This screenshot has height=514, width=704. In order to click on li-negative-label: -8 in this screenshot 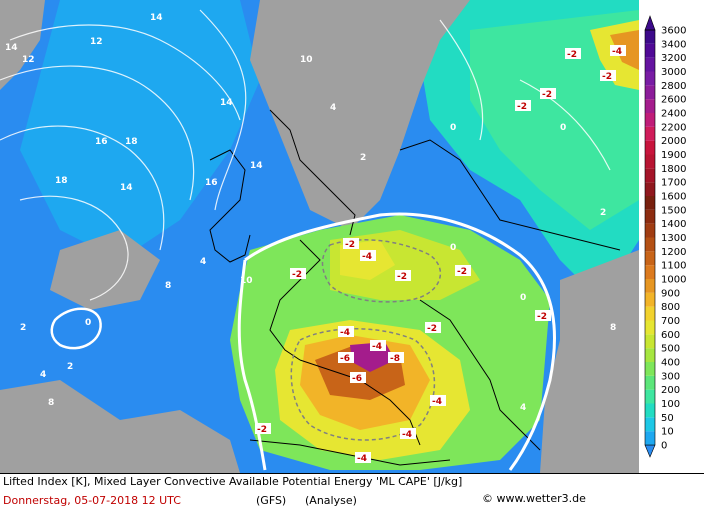, I will do `click(396, 358)`.